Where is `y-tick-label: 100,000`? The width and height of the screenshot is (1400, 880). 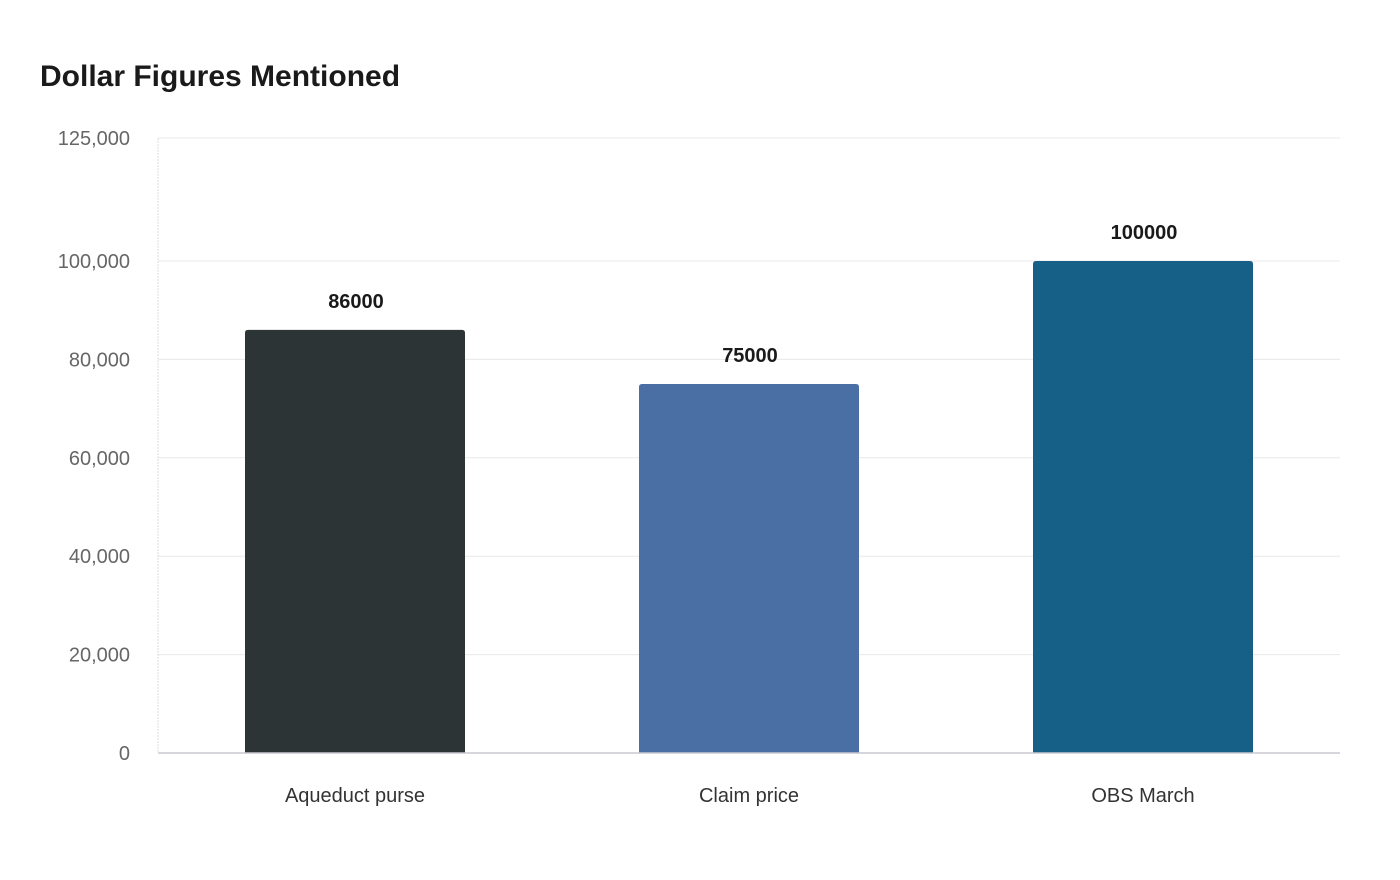
y-tick-label: 100,000 is located at coordinates (94, 262).